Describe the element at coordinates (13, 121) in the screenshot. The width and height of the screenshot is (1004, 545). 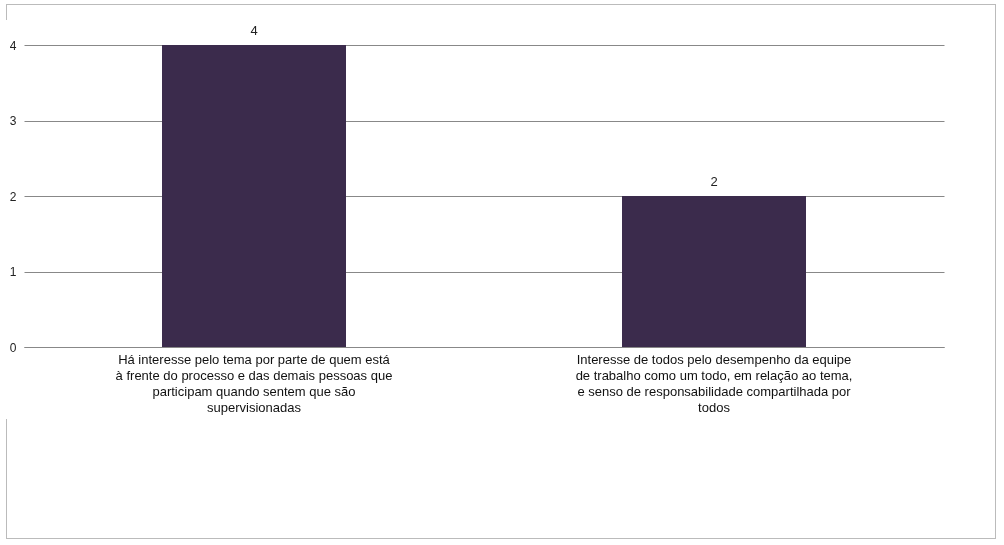
I see `y-tick-label: 3` at that location.